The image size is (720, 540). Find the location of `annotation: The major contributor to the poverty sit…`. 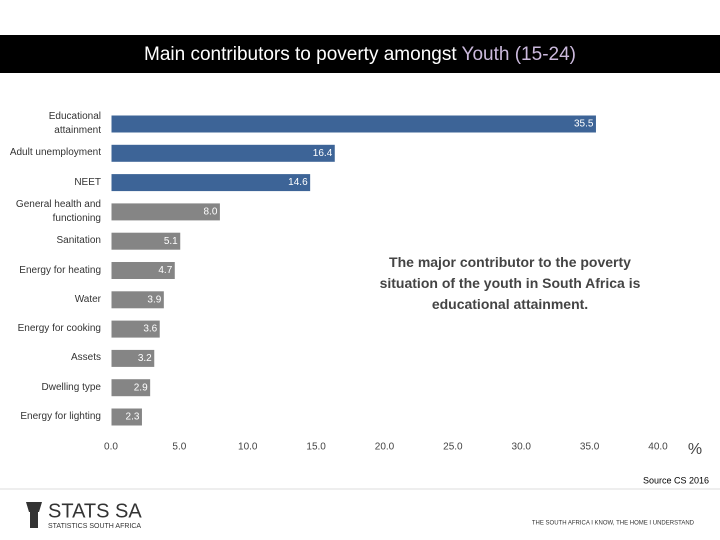

annotation: The major contributor to the poverty sit… is located at coordinates (510, 283).